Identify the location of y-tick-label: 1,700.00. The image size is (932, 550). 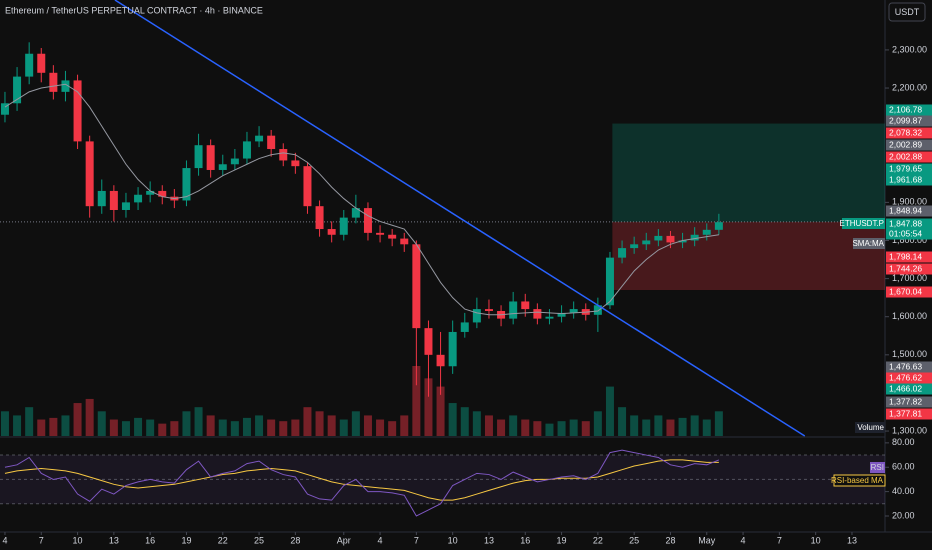
(909, 278).